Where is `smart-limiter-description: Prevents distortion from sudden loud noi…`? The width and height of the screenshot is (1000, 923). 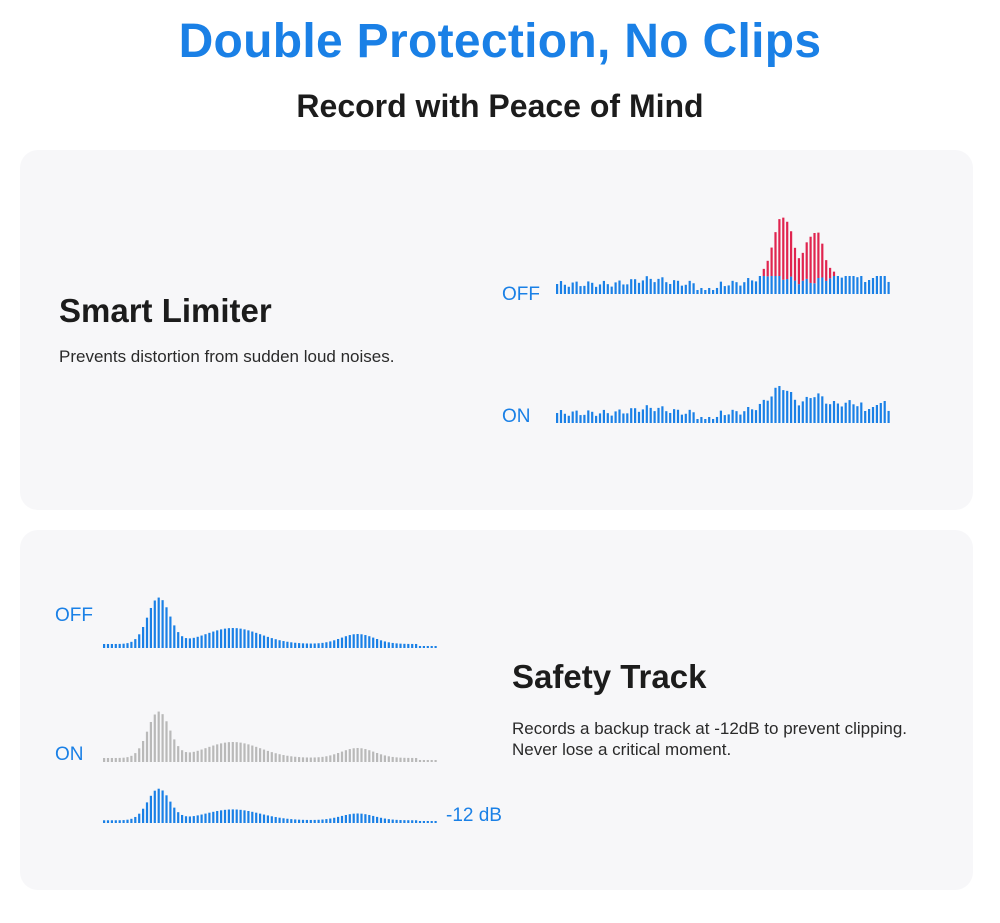
smart-limiter-description: Prevents distortion from sudden loud noi… is located at coordinates (227, 356).